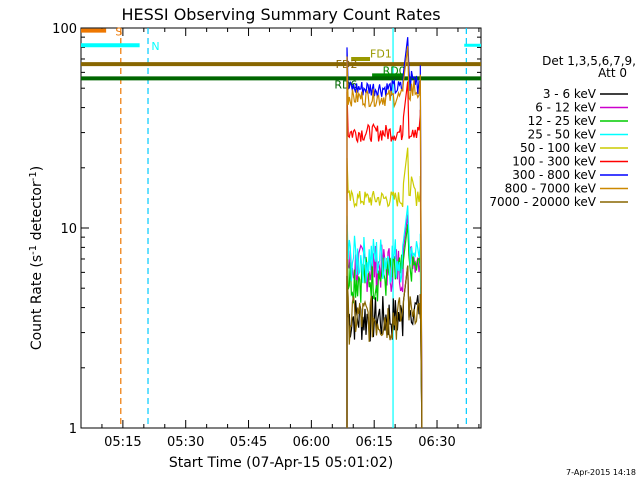  Describe the element at coordinates (601, 472) in the screenshot. I see `footer-timestamp: 7-Apr-2015 14:18` at that location.